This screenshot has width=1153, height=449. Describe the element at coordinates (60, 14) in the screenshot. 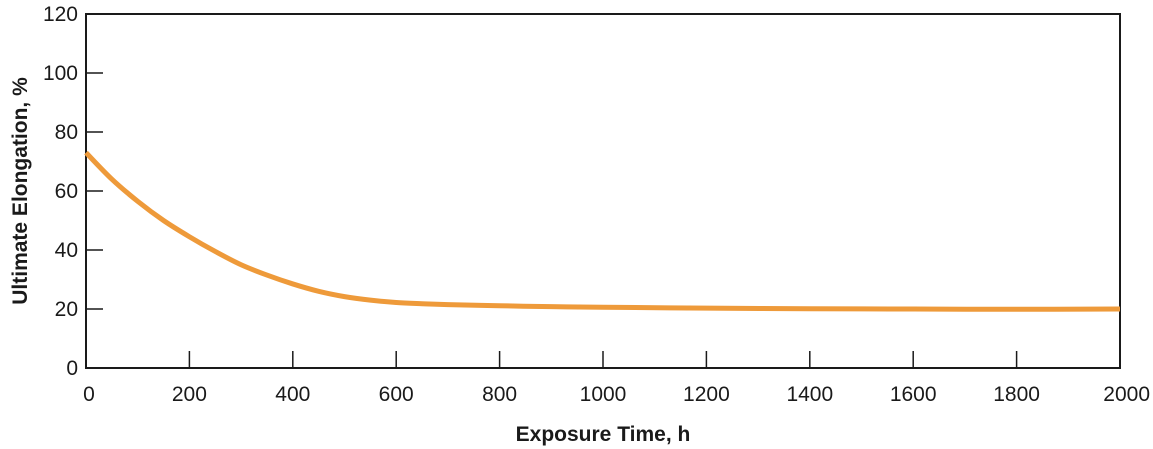

I see `y-tick-label: 120` at that location.